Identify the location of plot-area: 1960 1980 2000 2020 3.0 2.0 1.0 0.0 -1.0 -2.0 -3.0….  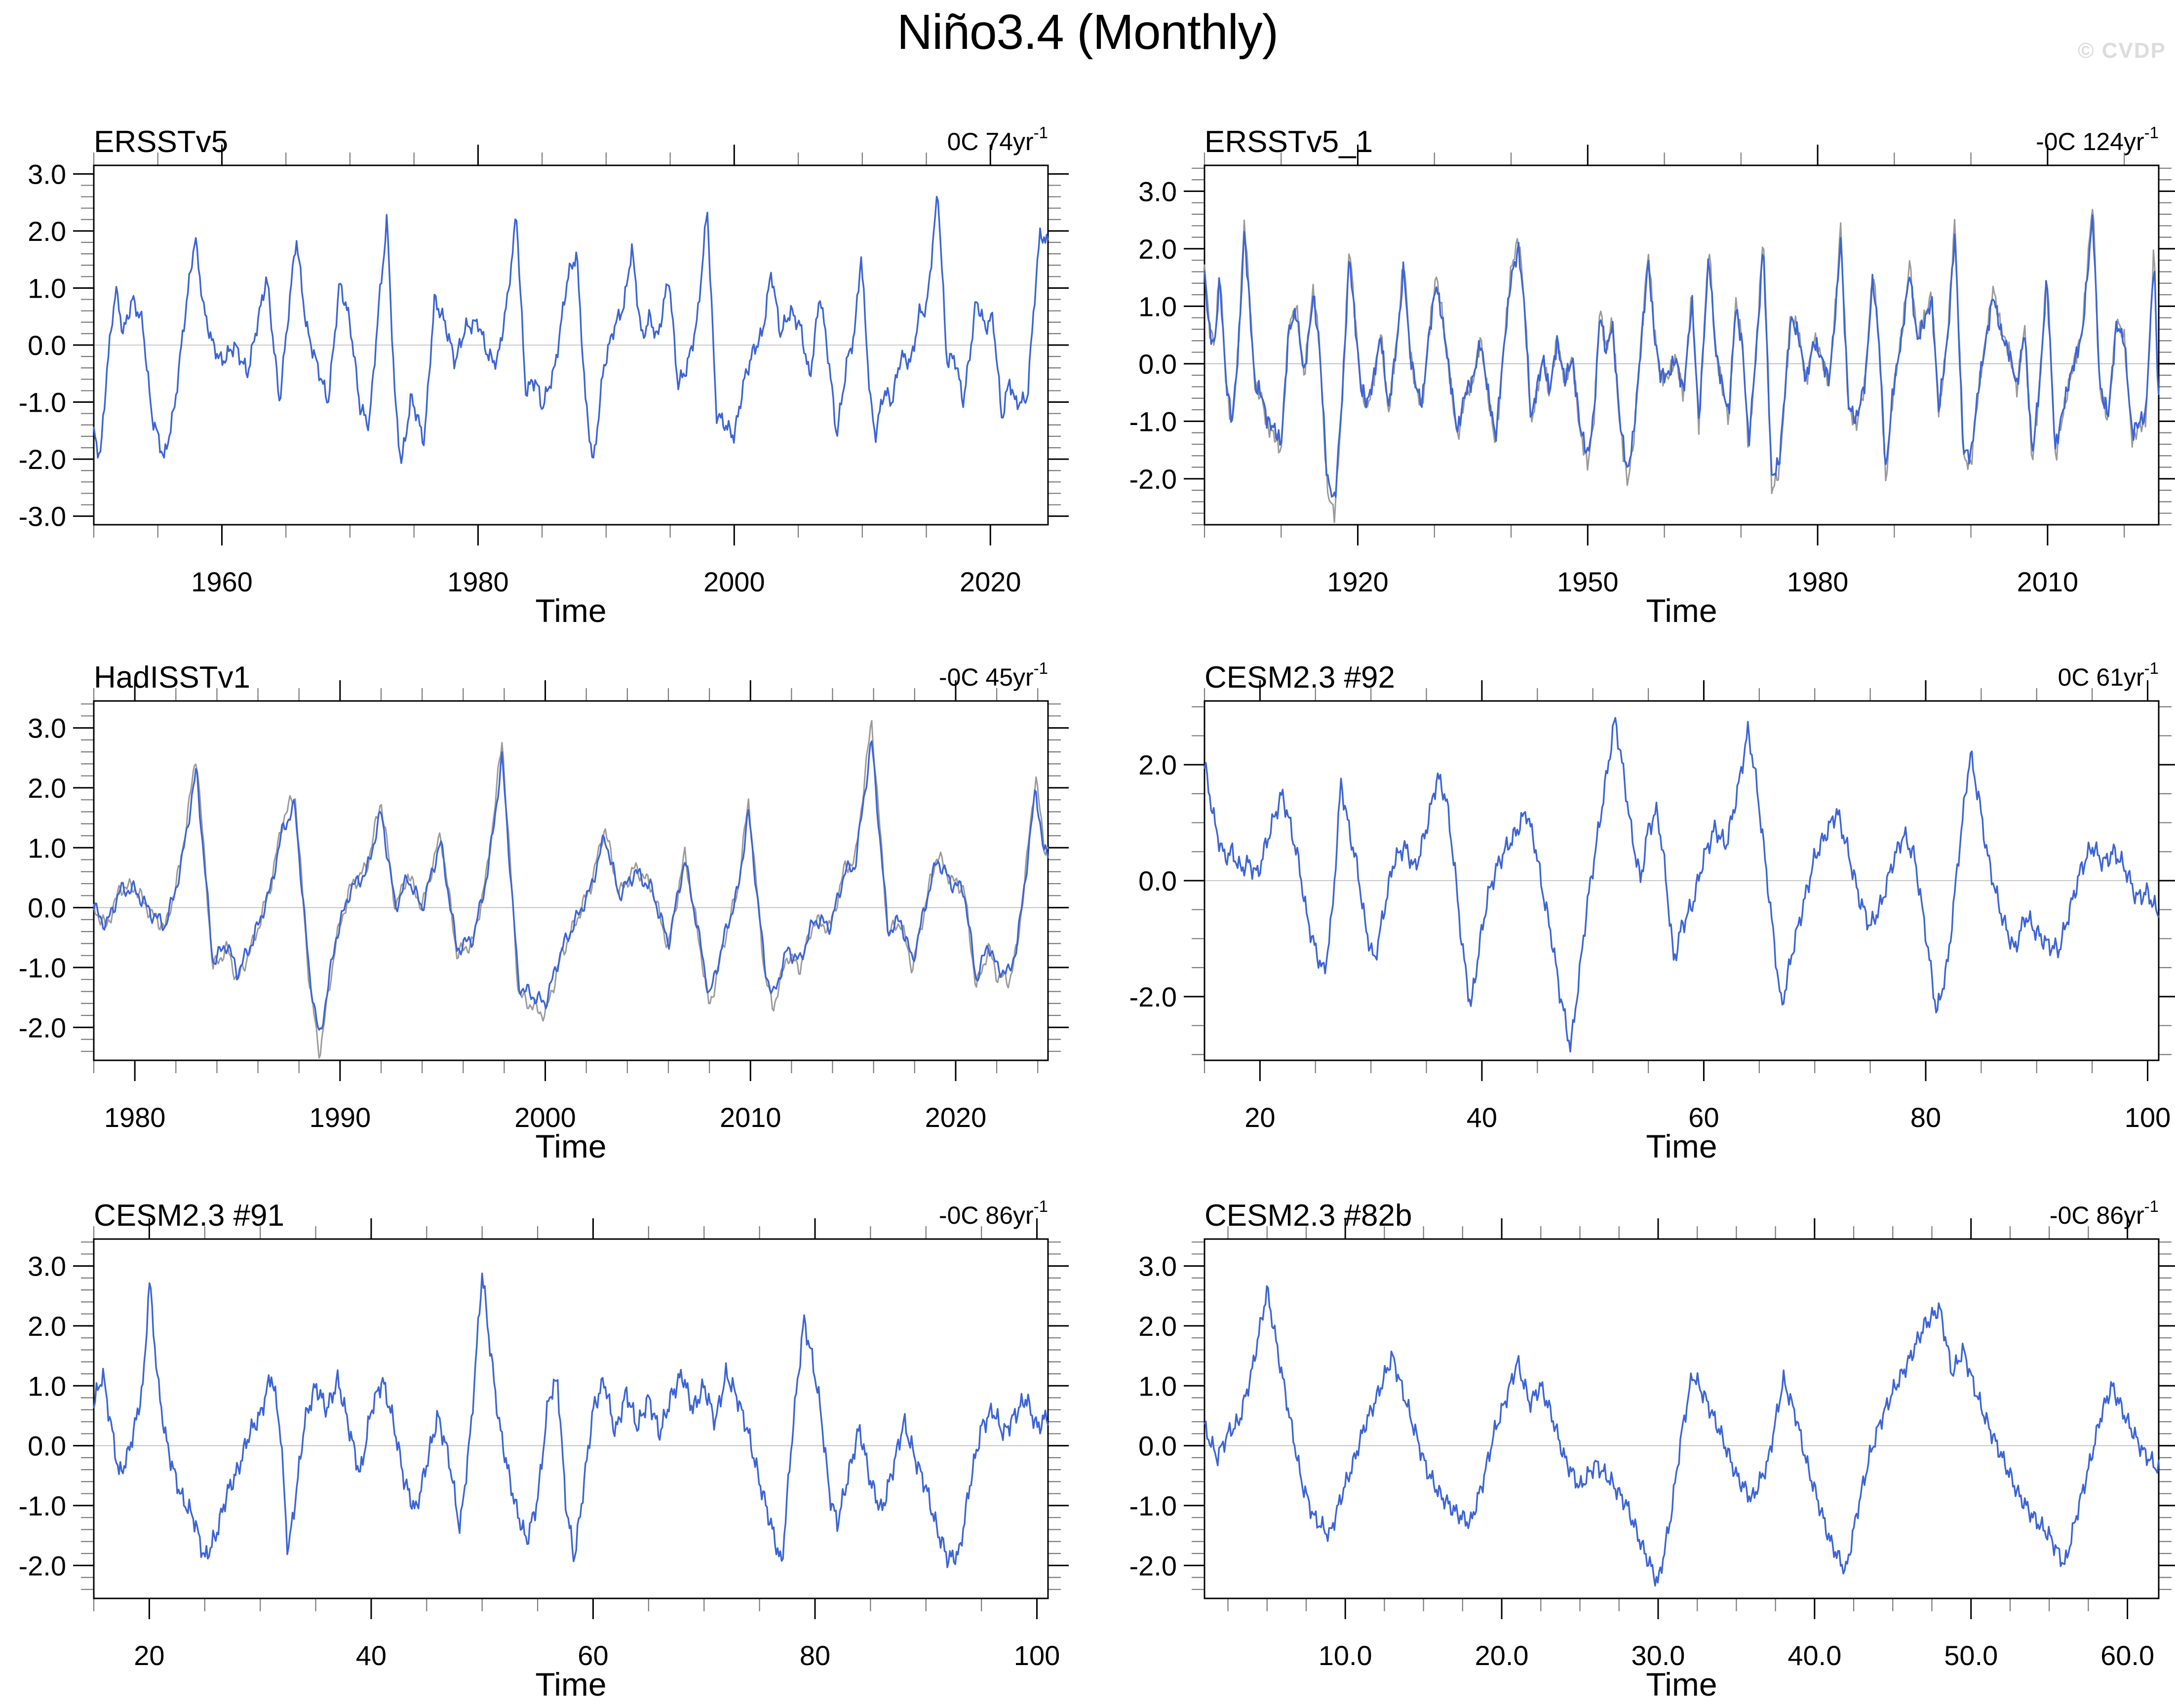
(544, 387).